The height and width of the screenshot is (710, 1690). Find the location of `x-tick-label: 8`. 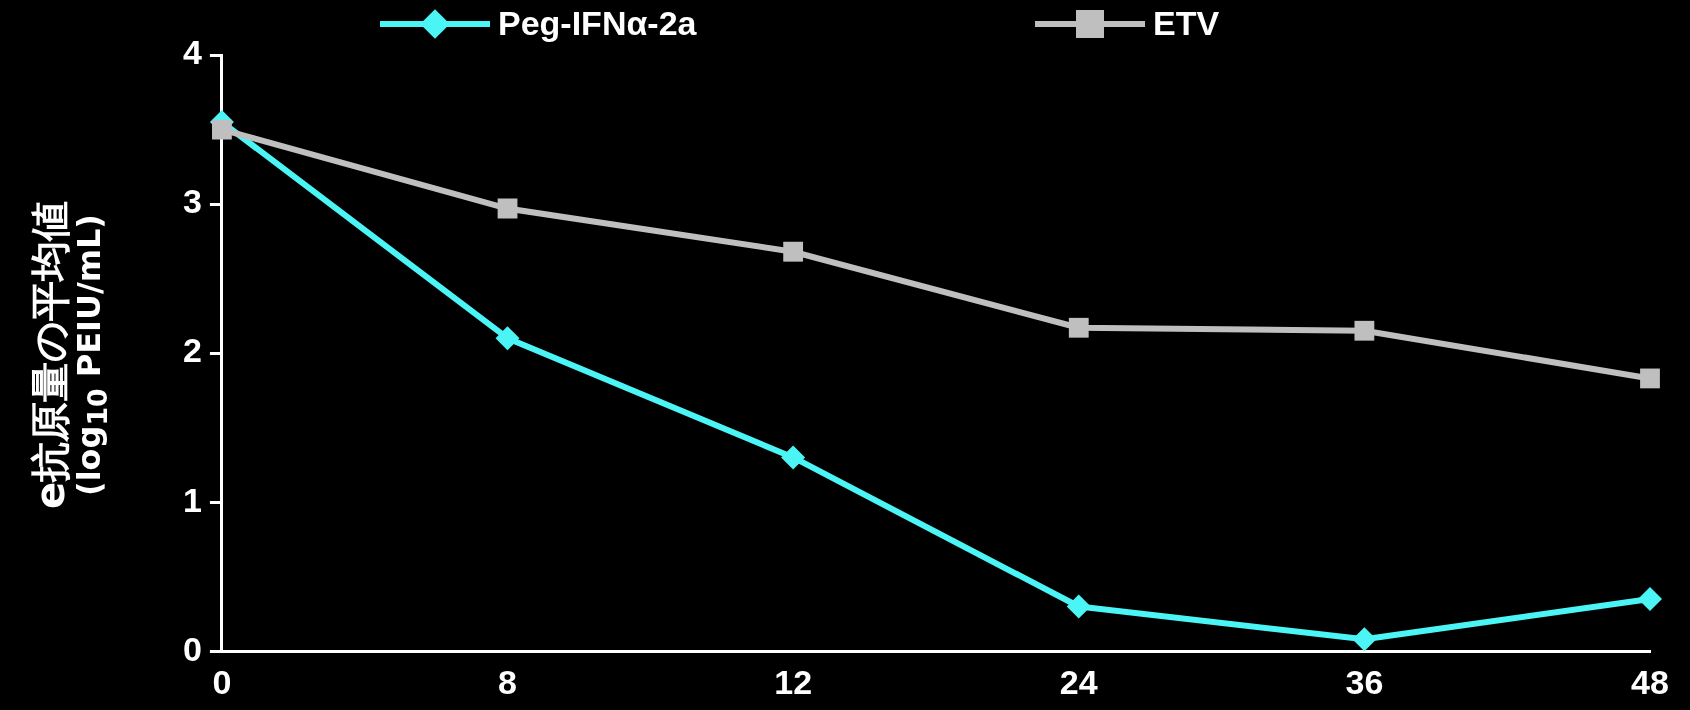

x-tick-label: 8 is located at coordinates (507, 681).